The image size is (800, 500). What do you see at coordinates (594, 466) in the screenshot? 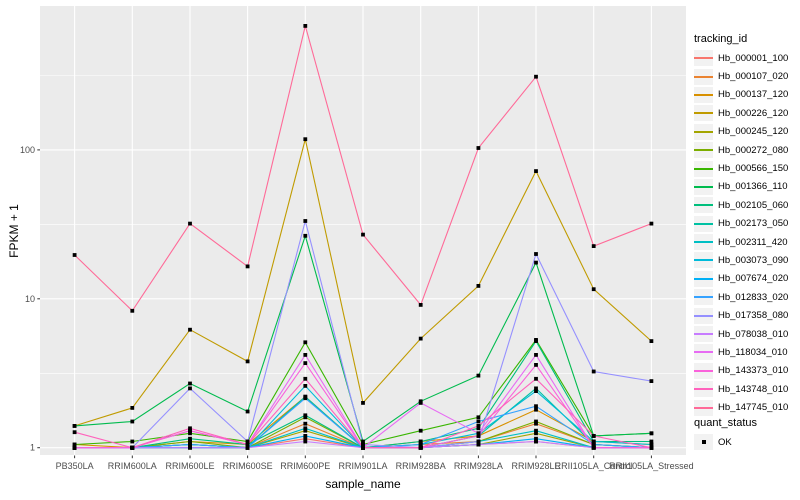
I see `svg-text: RRII105LA_Control` at bounding box center [594, 466].